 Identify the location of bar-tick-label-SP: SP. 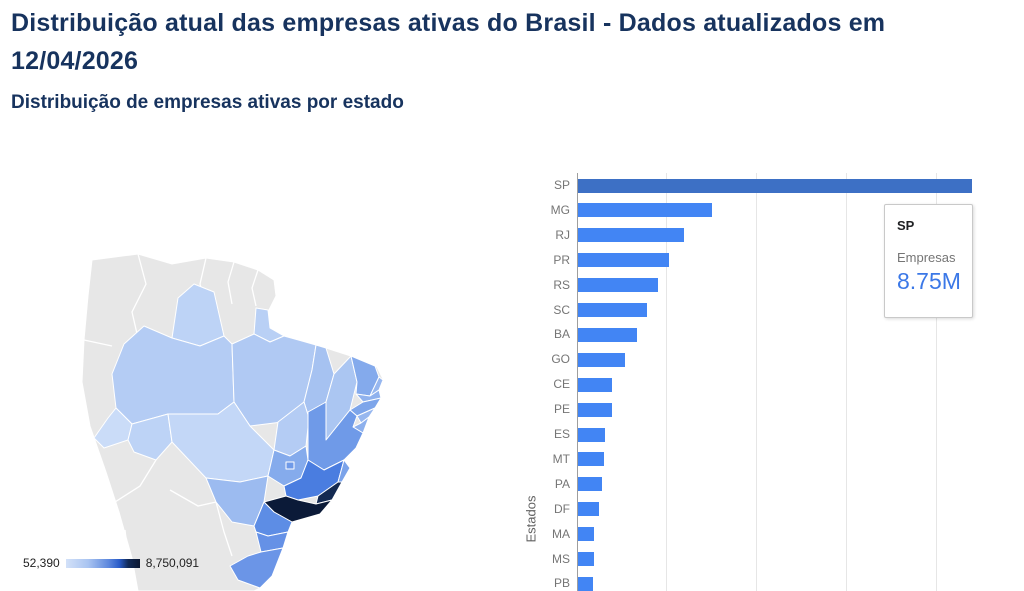
(561, 185).